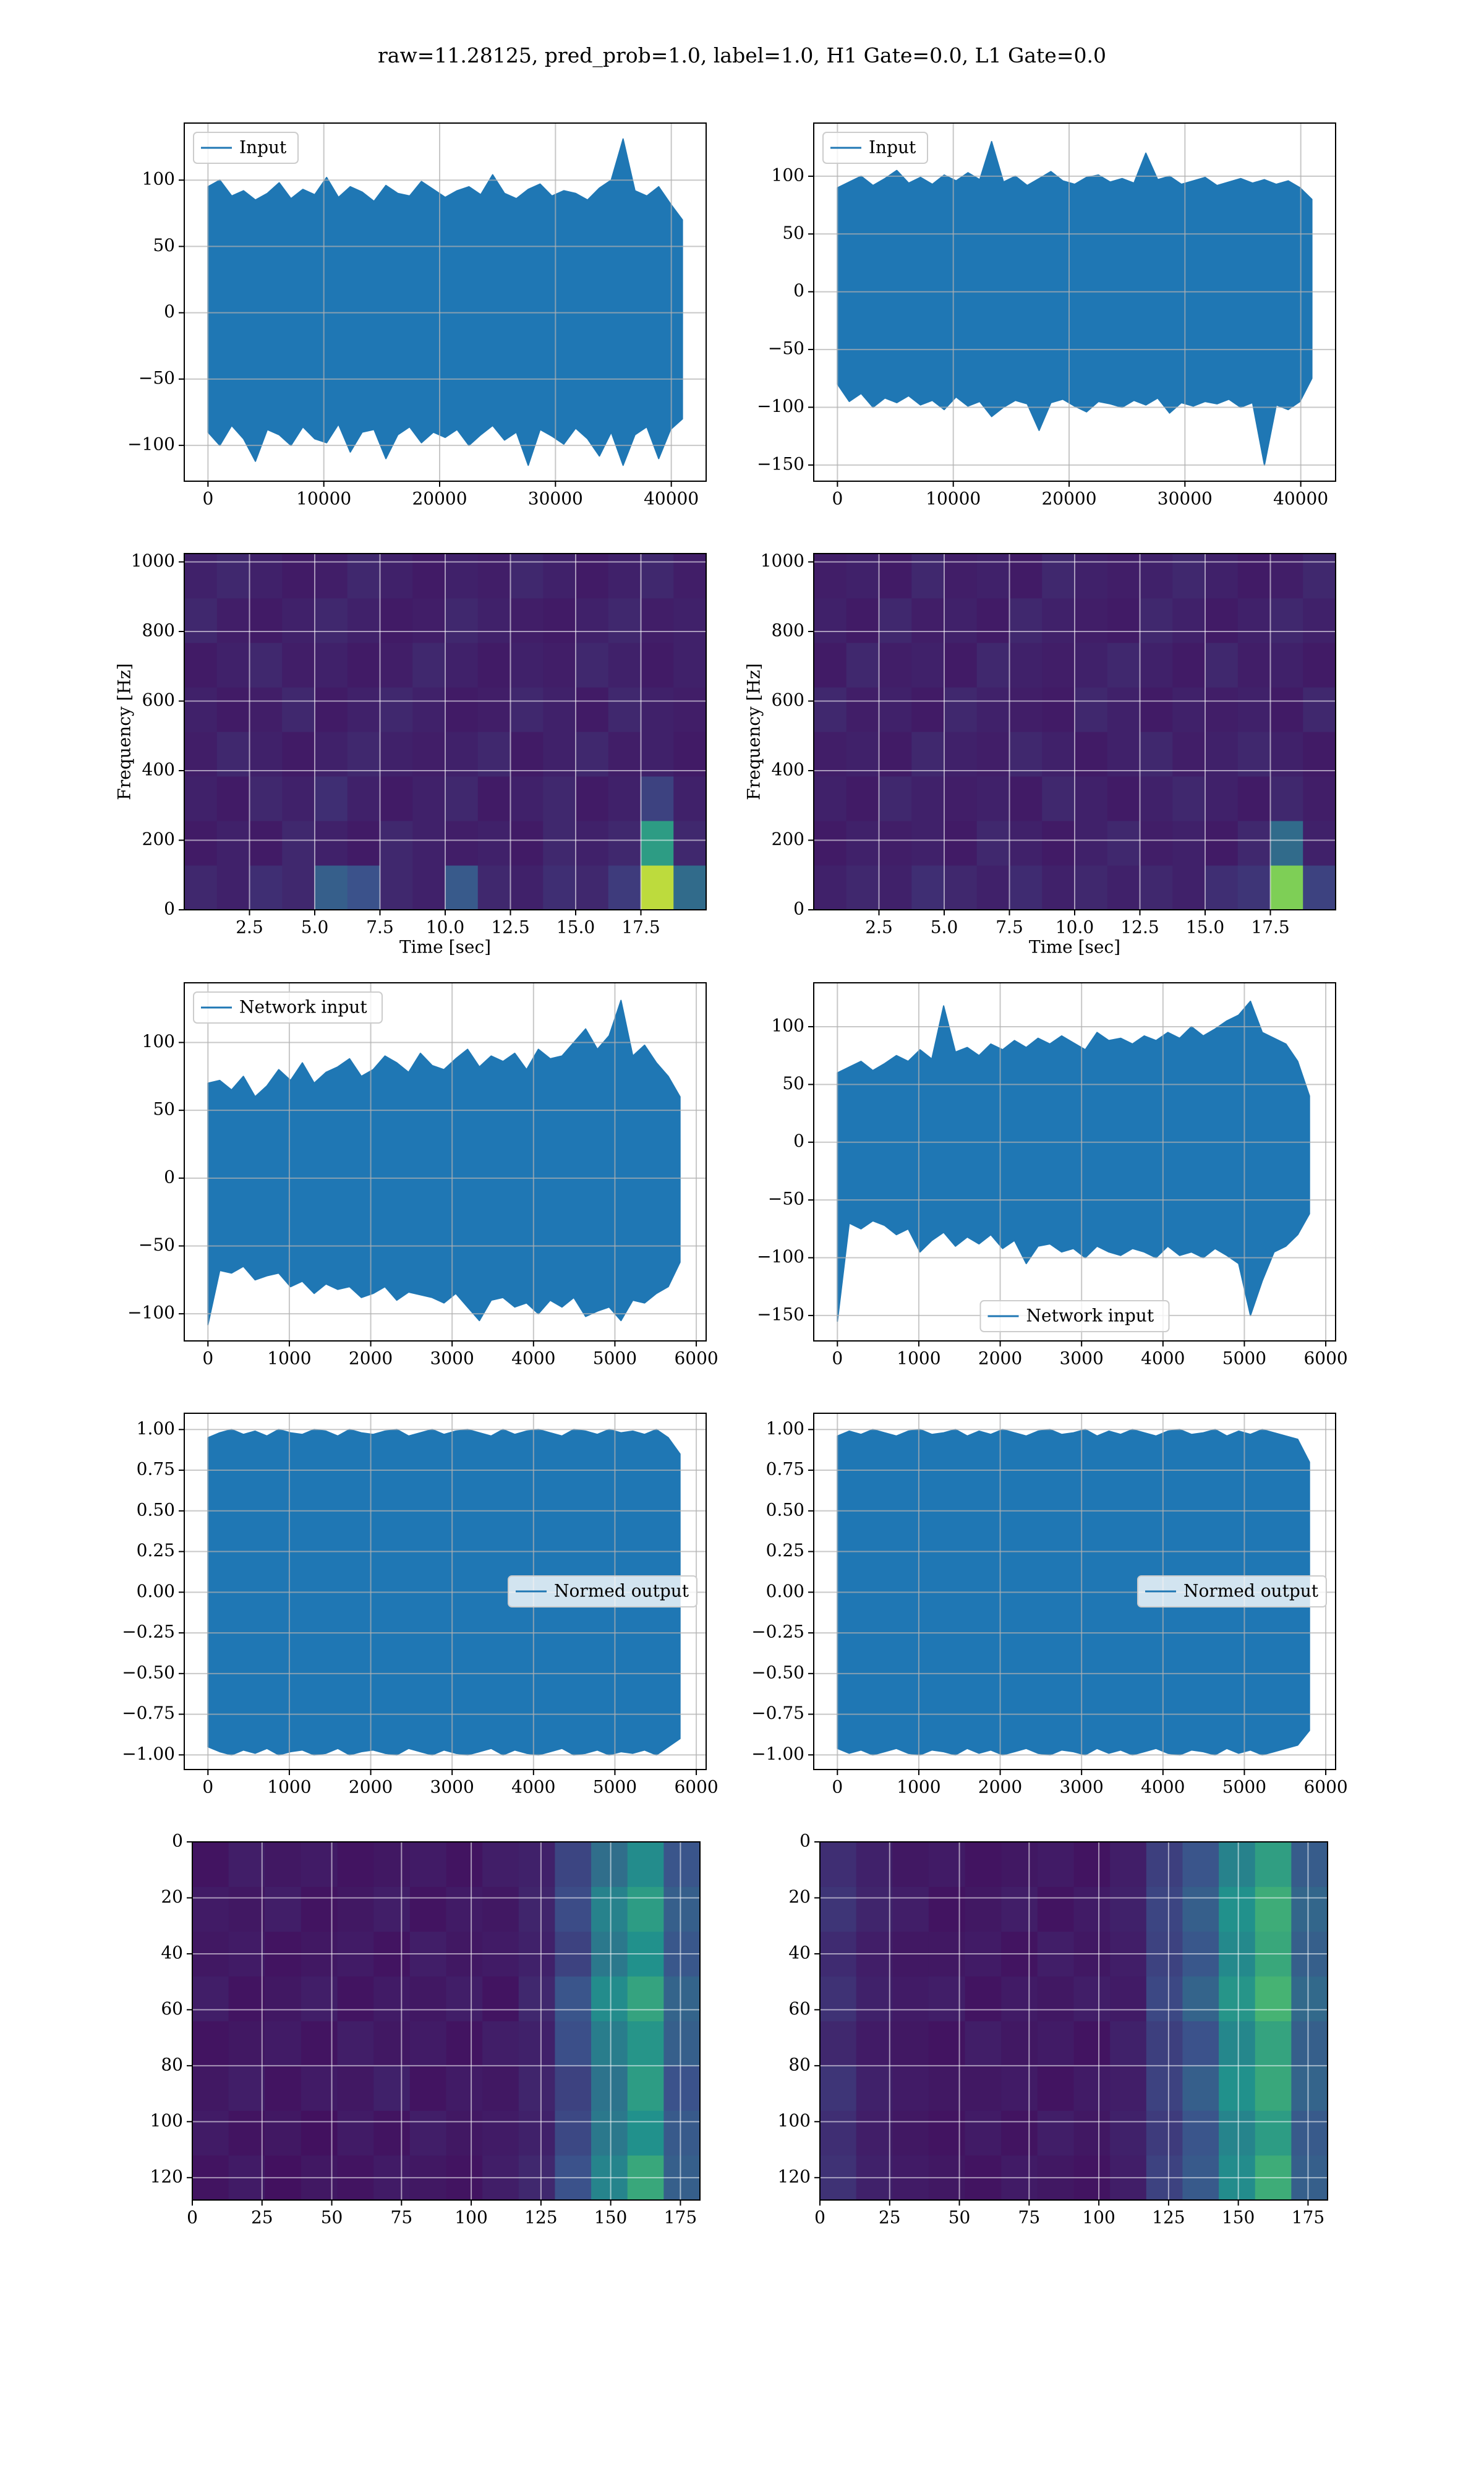  Describe the element at coordinates (785, 1428) in the screenshot. I see `y-tick-label: 1.00` at that location.